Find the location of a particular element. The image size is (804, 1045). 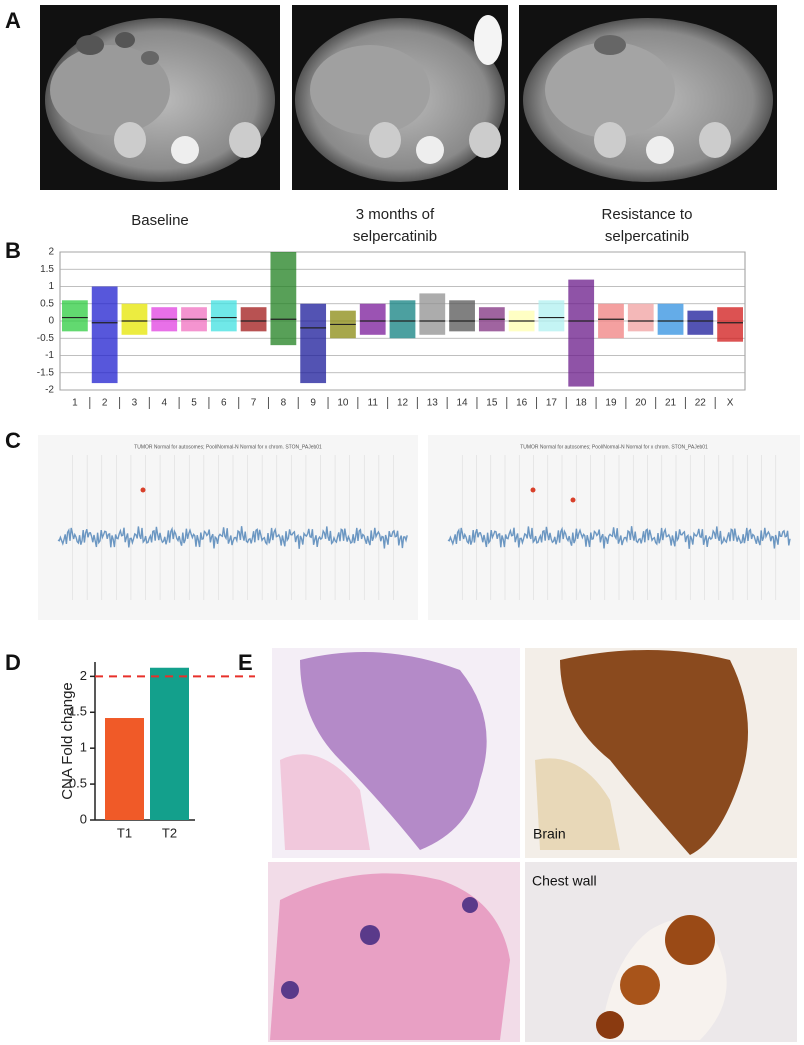

cnv-panel is located at coordinates (228, 527).